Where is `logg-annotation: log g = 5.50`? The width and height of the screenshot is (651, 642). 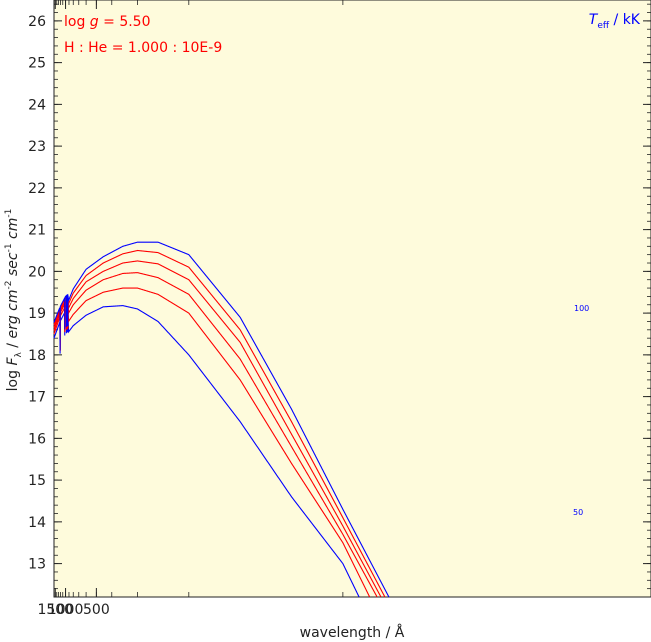 logg-annotation: log g = 5.50 is located at coordinates (107, 22).